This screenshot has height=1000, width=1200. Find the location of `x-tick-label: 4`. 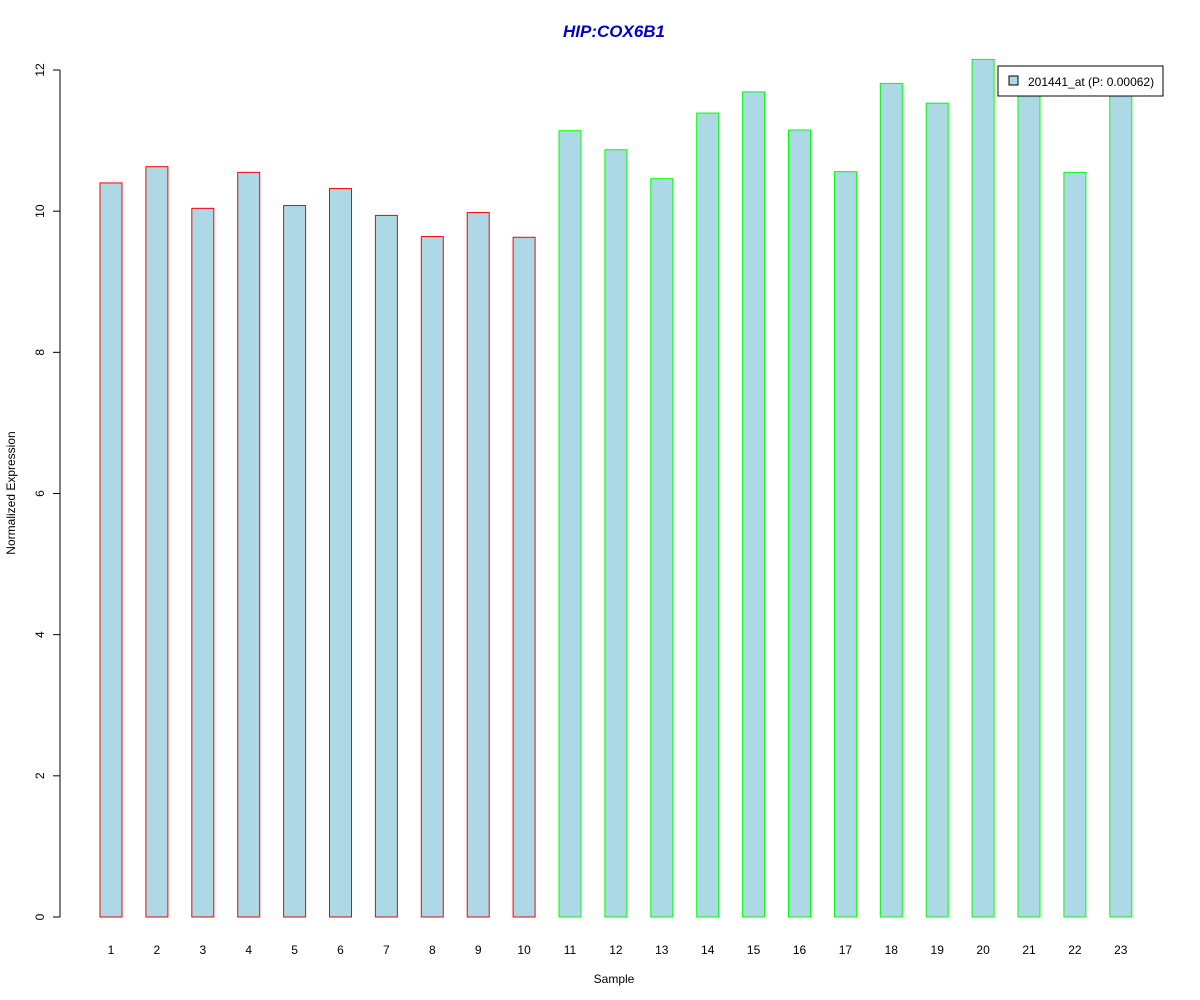

x-tick-label: 4 is located at coordinates (248, 950).